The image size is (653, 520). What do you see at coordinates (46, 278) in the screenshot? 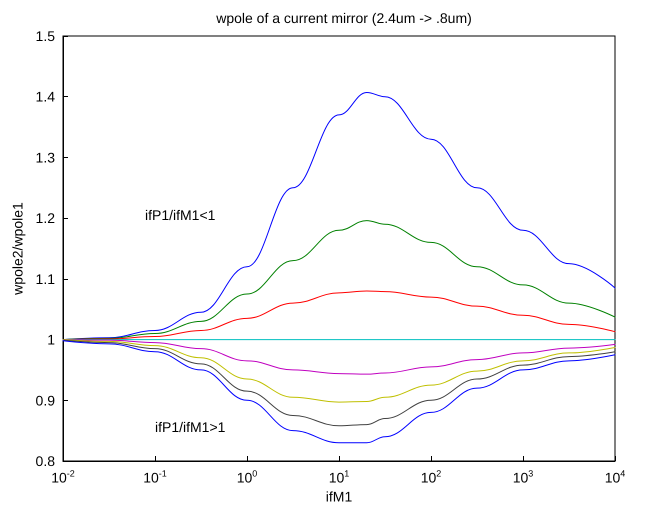
I see `y-tick-label: 1.1` at bounding box center [46, 278].